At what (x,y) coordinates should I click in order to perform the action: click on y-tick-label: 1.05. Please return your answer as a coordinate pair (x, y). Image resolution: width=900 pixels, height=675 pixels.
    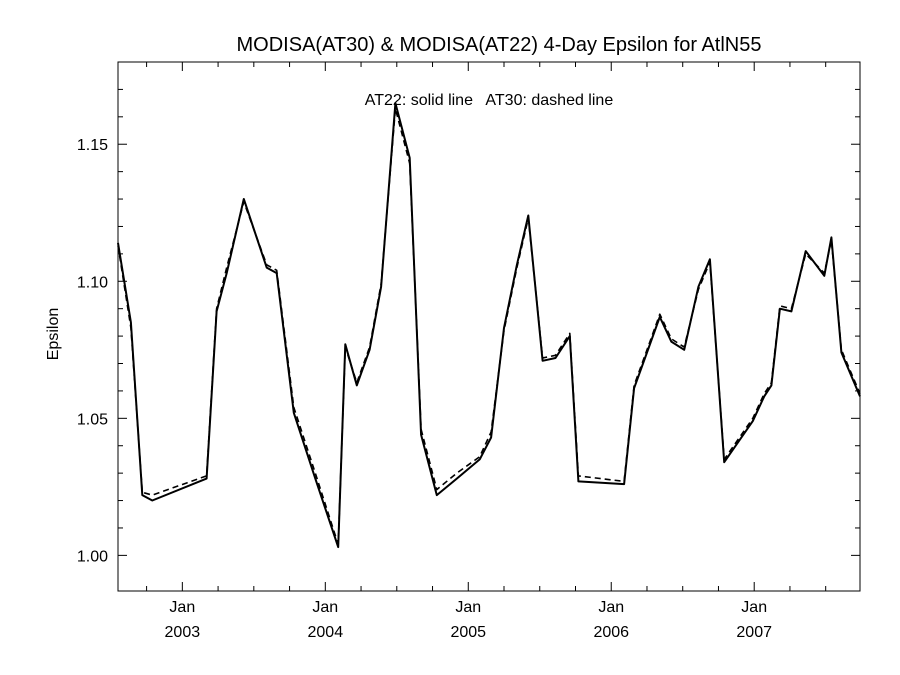
    Looking at the image, I should click on (92, 419).